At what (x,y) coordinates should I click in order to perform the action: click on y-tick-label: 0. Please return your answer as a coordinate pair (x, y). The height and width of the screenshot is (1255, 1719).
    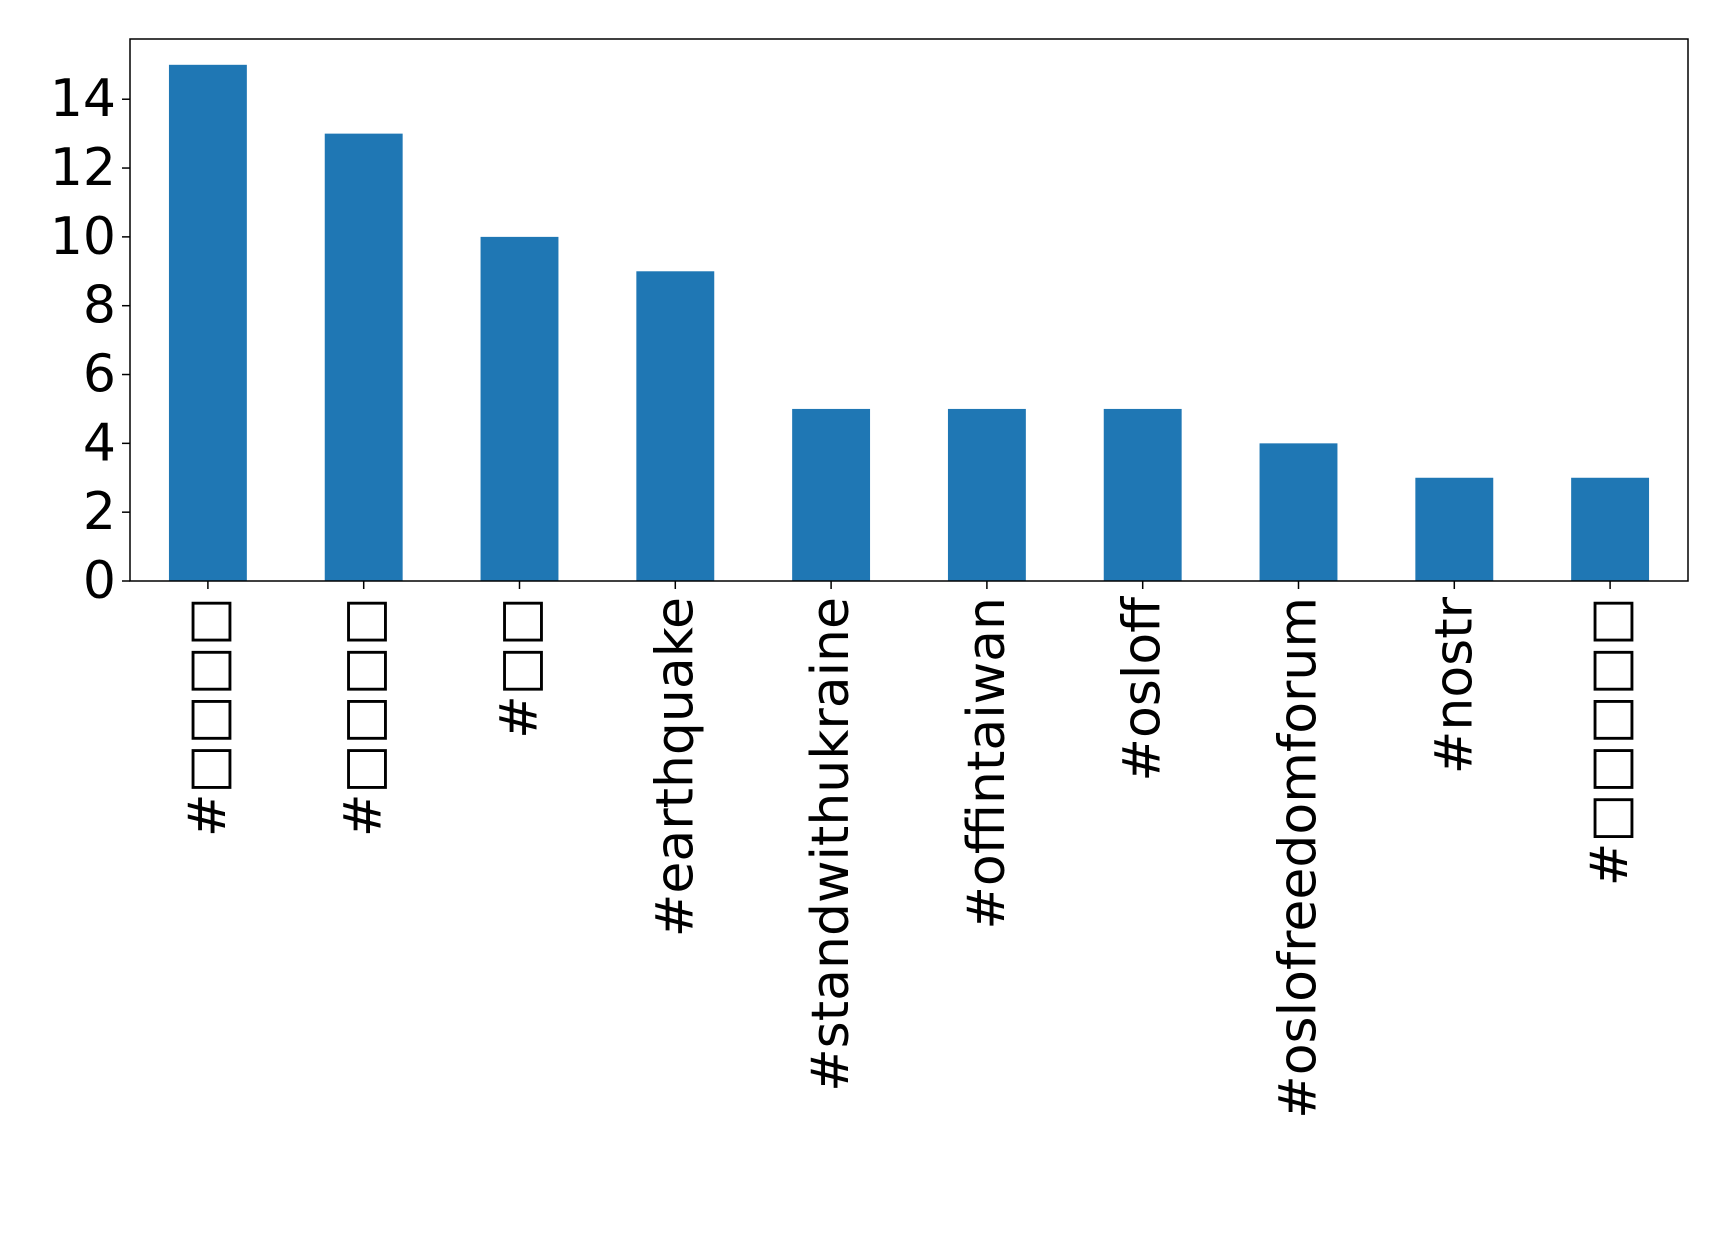
    Looking at the image, I should click on (99, 581).